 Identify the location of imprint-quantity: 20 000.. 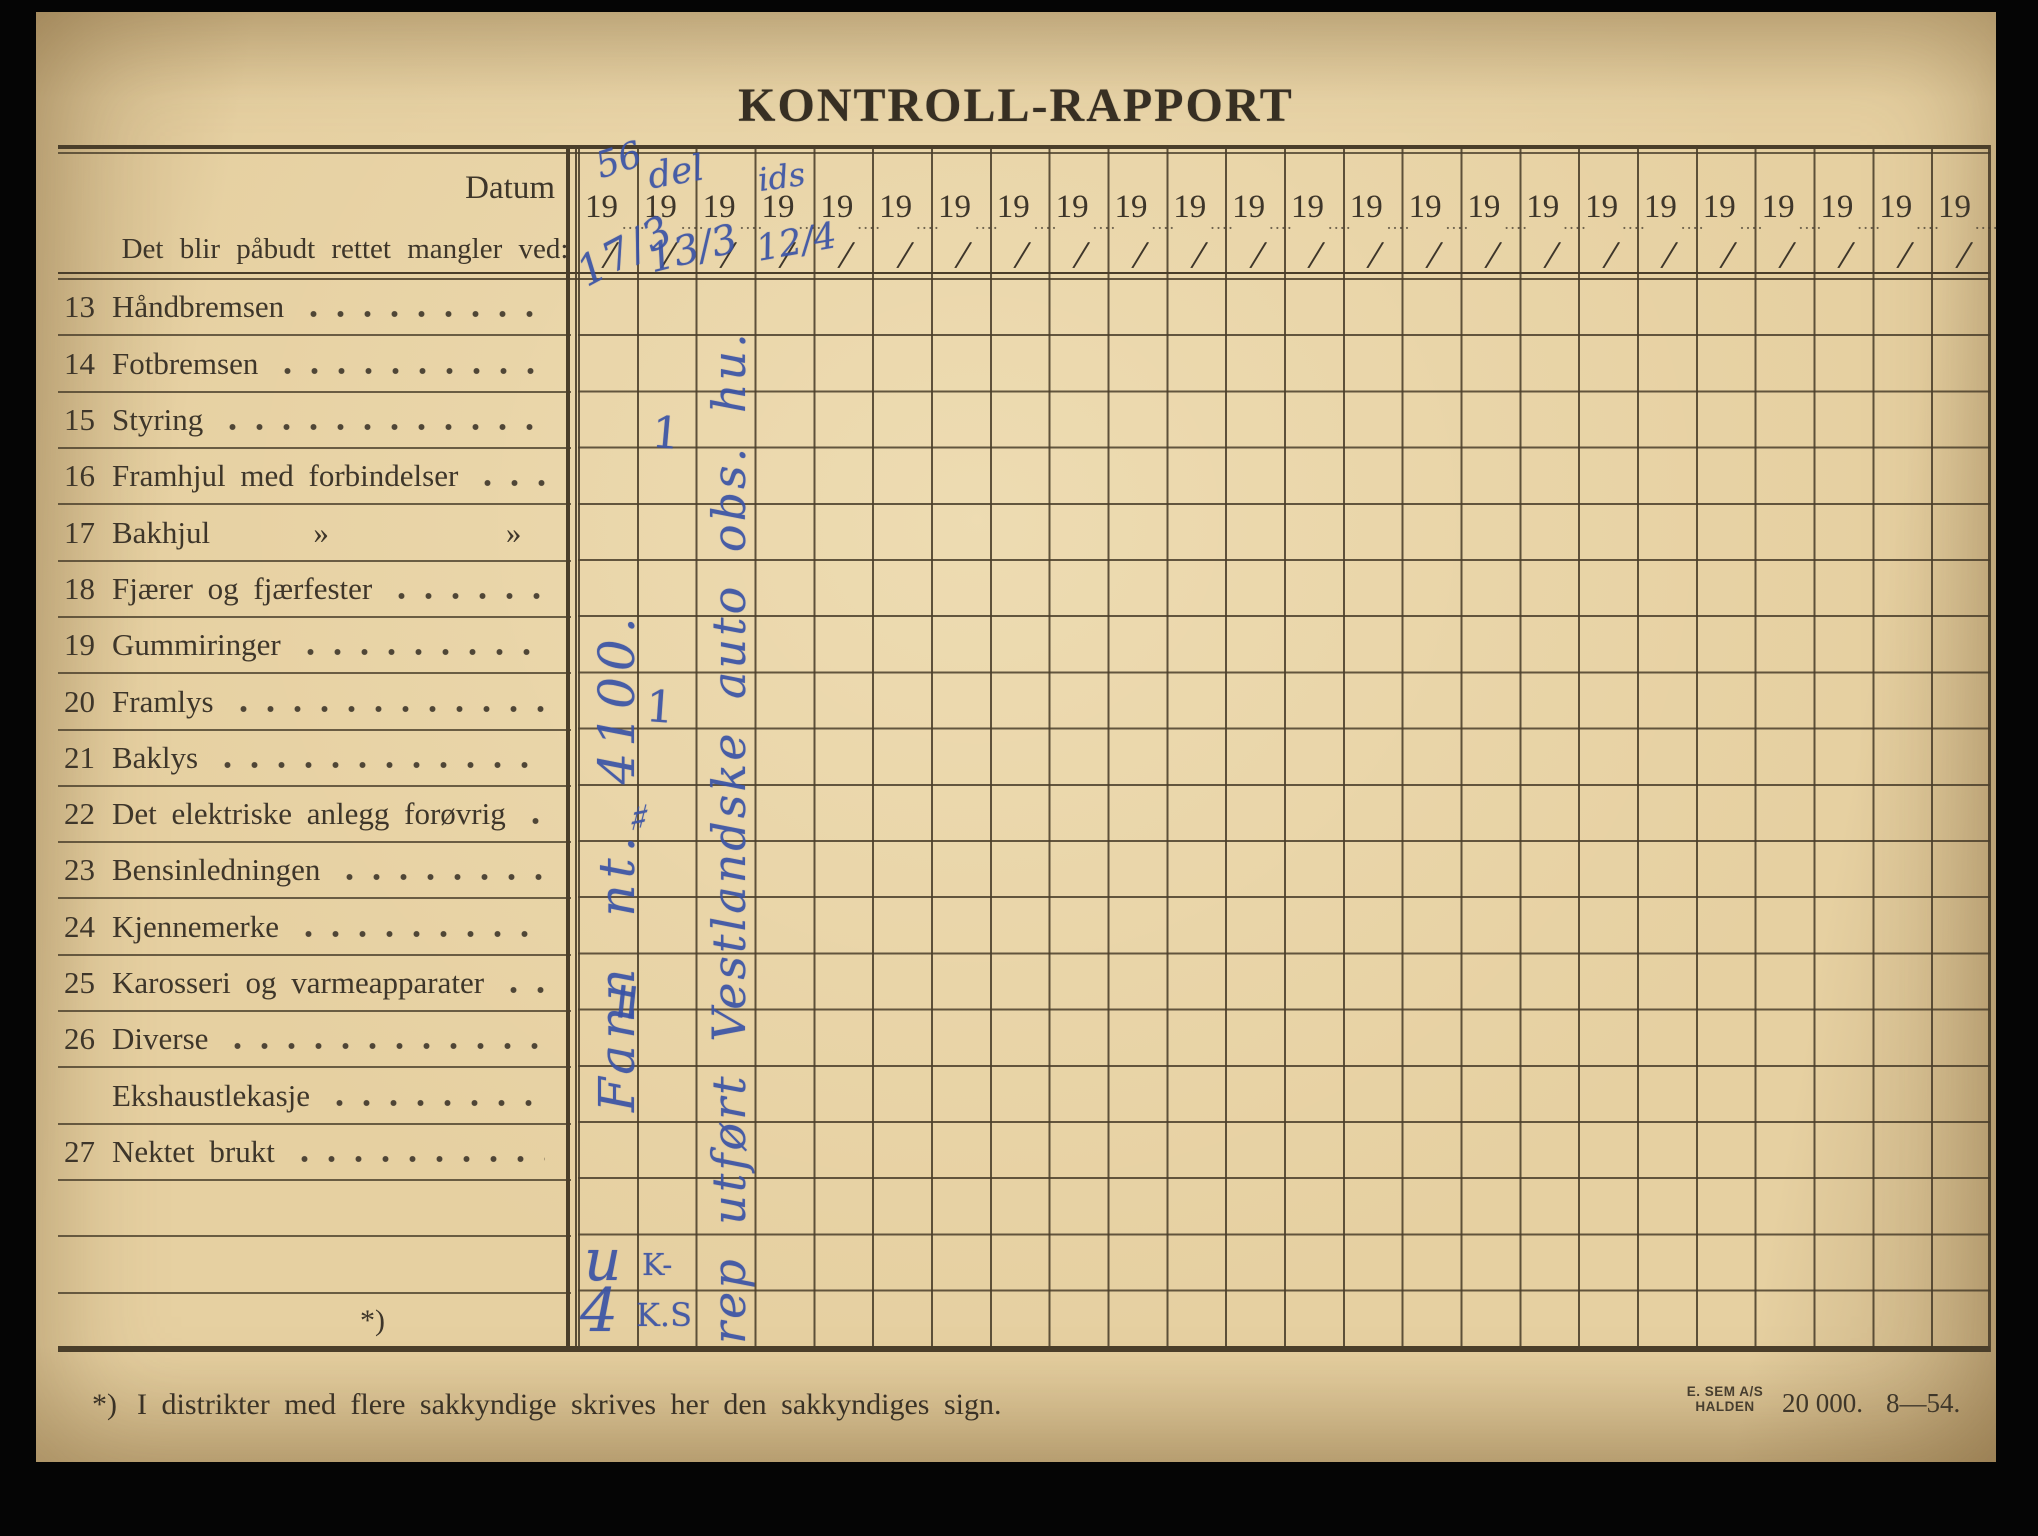
(1822, 1403).